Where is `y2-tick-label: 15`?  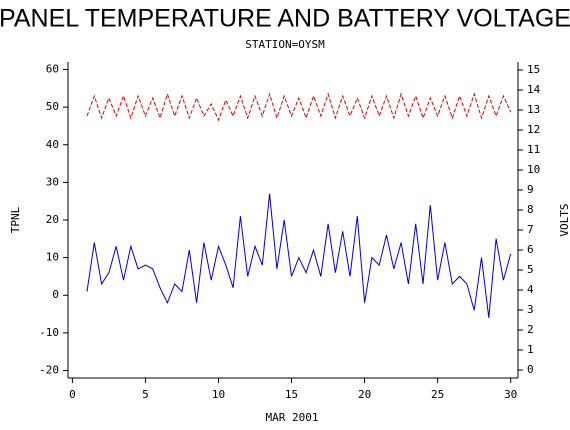 y2-tick-label: 15 is located at coordinates (533, 69).